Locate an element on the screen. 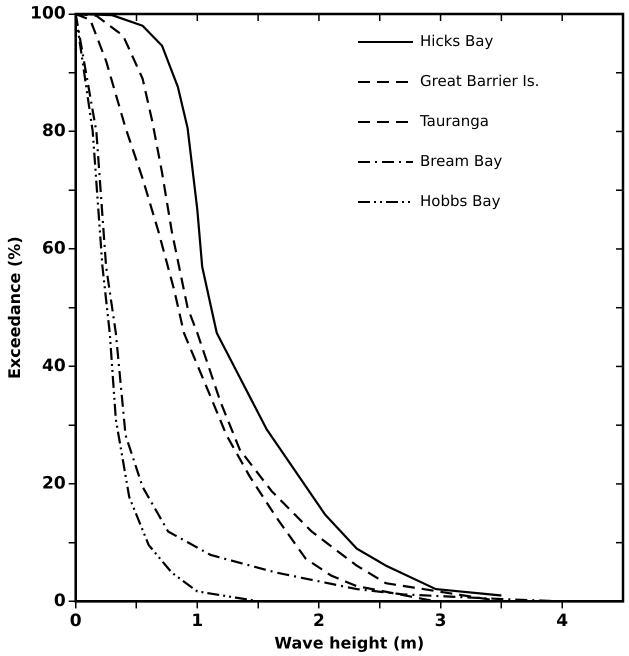 The image size is (629, 656). y-tick-label: 0 is located at coordinates (60, 600).